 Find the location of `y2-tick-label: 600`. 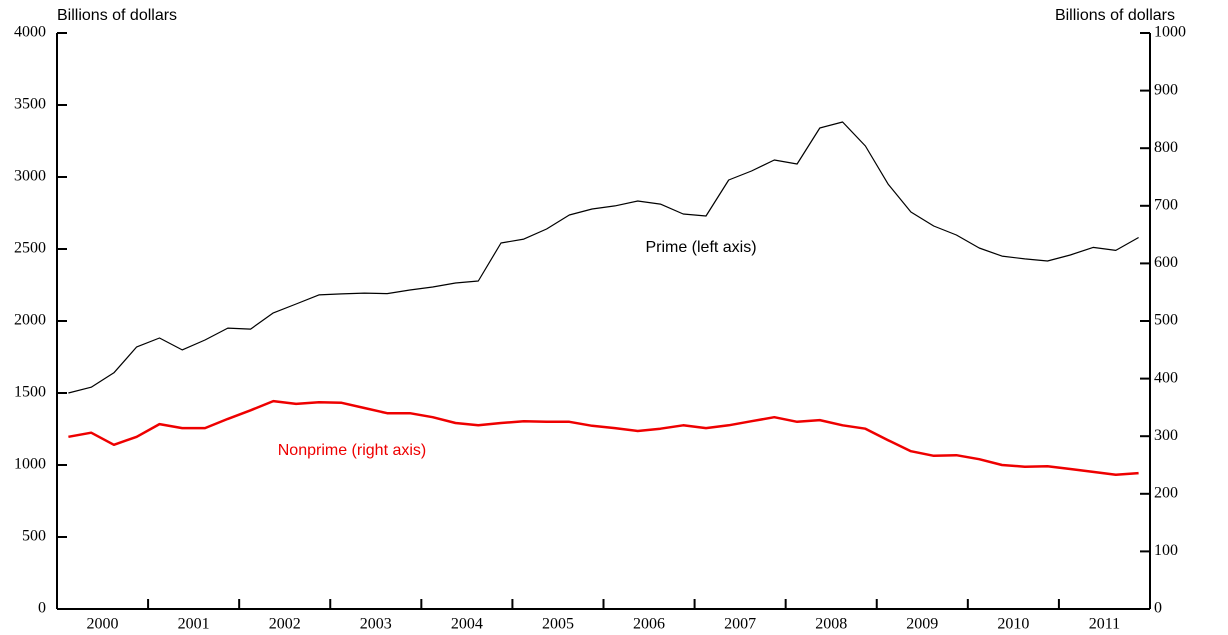

y2-tick-label: 600 is located at coordinates (1166, 262).